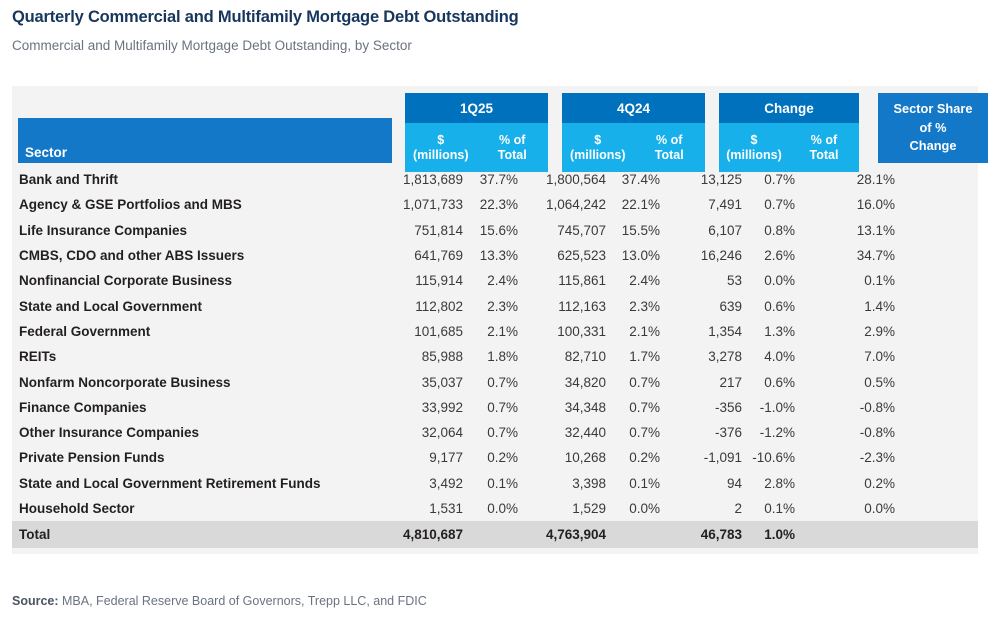 This screenshot has width=996, height=624. What do you see at coordinates (442, 433) in the screenshot?
I see `cell-q1-dollars: 32,064` at bounding box center [442, 433].